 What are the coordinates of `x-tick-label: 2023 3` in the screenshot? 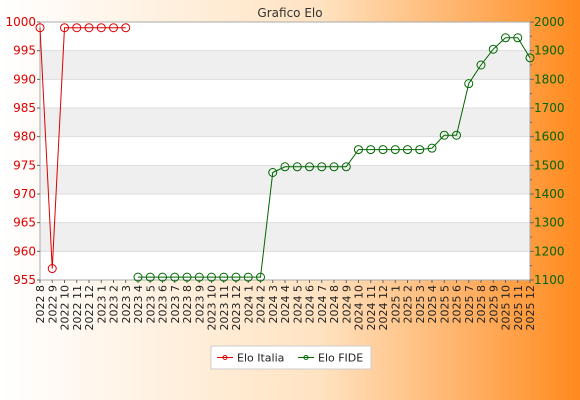 It's located at (126, 304).